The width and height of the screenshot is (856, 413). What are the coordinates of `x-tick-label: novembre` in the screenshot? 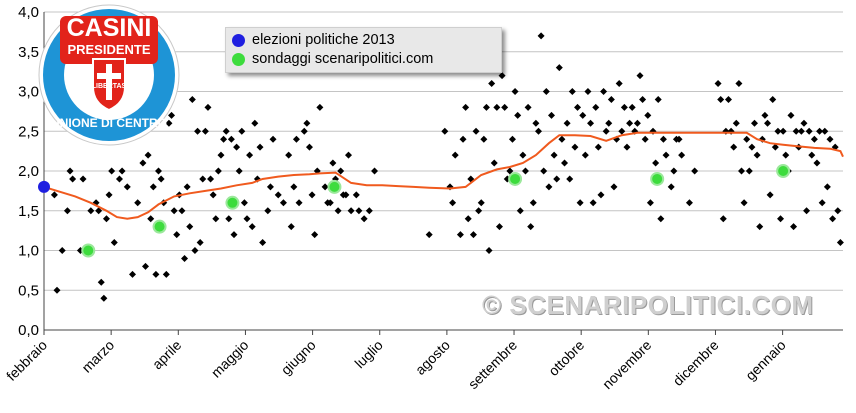 It's located at (626, 364).